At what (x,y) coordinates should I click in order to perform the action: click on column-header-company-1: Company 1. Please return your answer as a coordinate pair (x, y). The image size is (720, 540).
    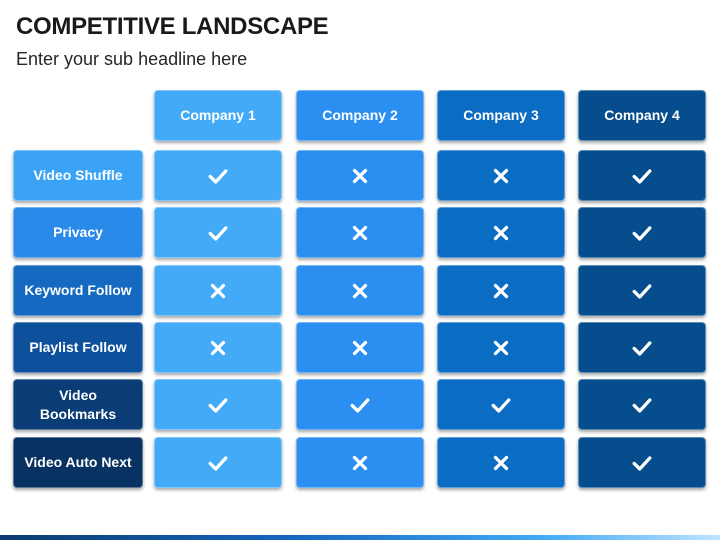
    Looking at the image, I should click on (218, 115).